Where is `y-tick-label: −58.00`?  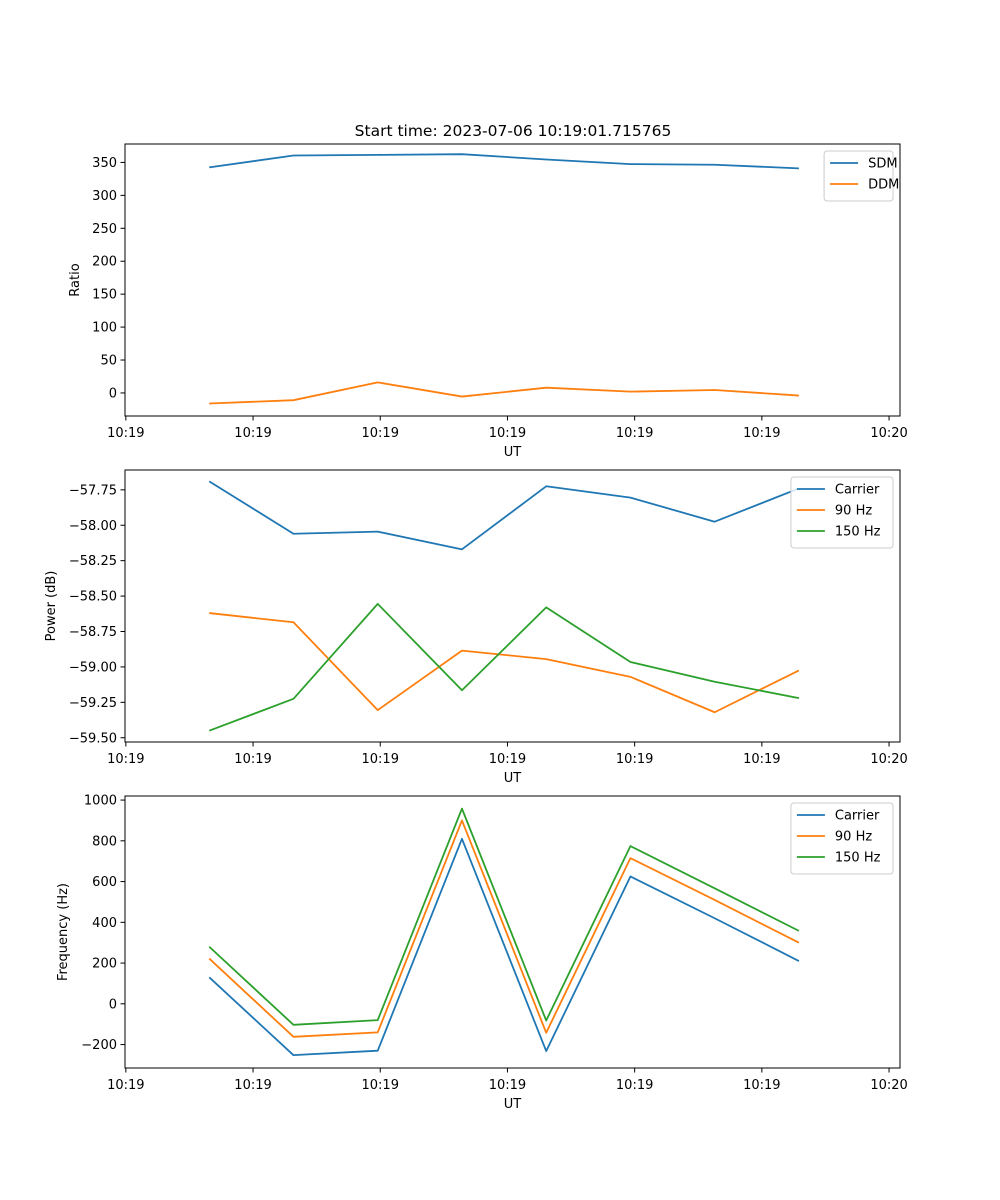 y-tick-label: −58.00 is located at coordinates (93, 526).